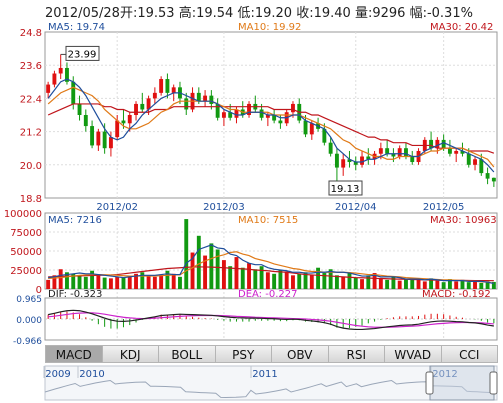 The width and height of the screenshot is (503, 403). I want to click on volume-legend-ma5: MA5: 7216, so click(75, 220).